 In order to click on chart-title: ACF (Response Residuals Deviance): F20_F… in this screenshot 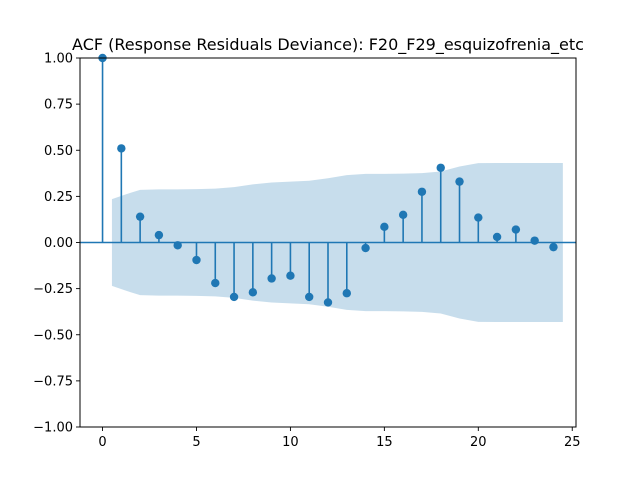, I will do `click(328, 45)`.